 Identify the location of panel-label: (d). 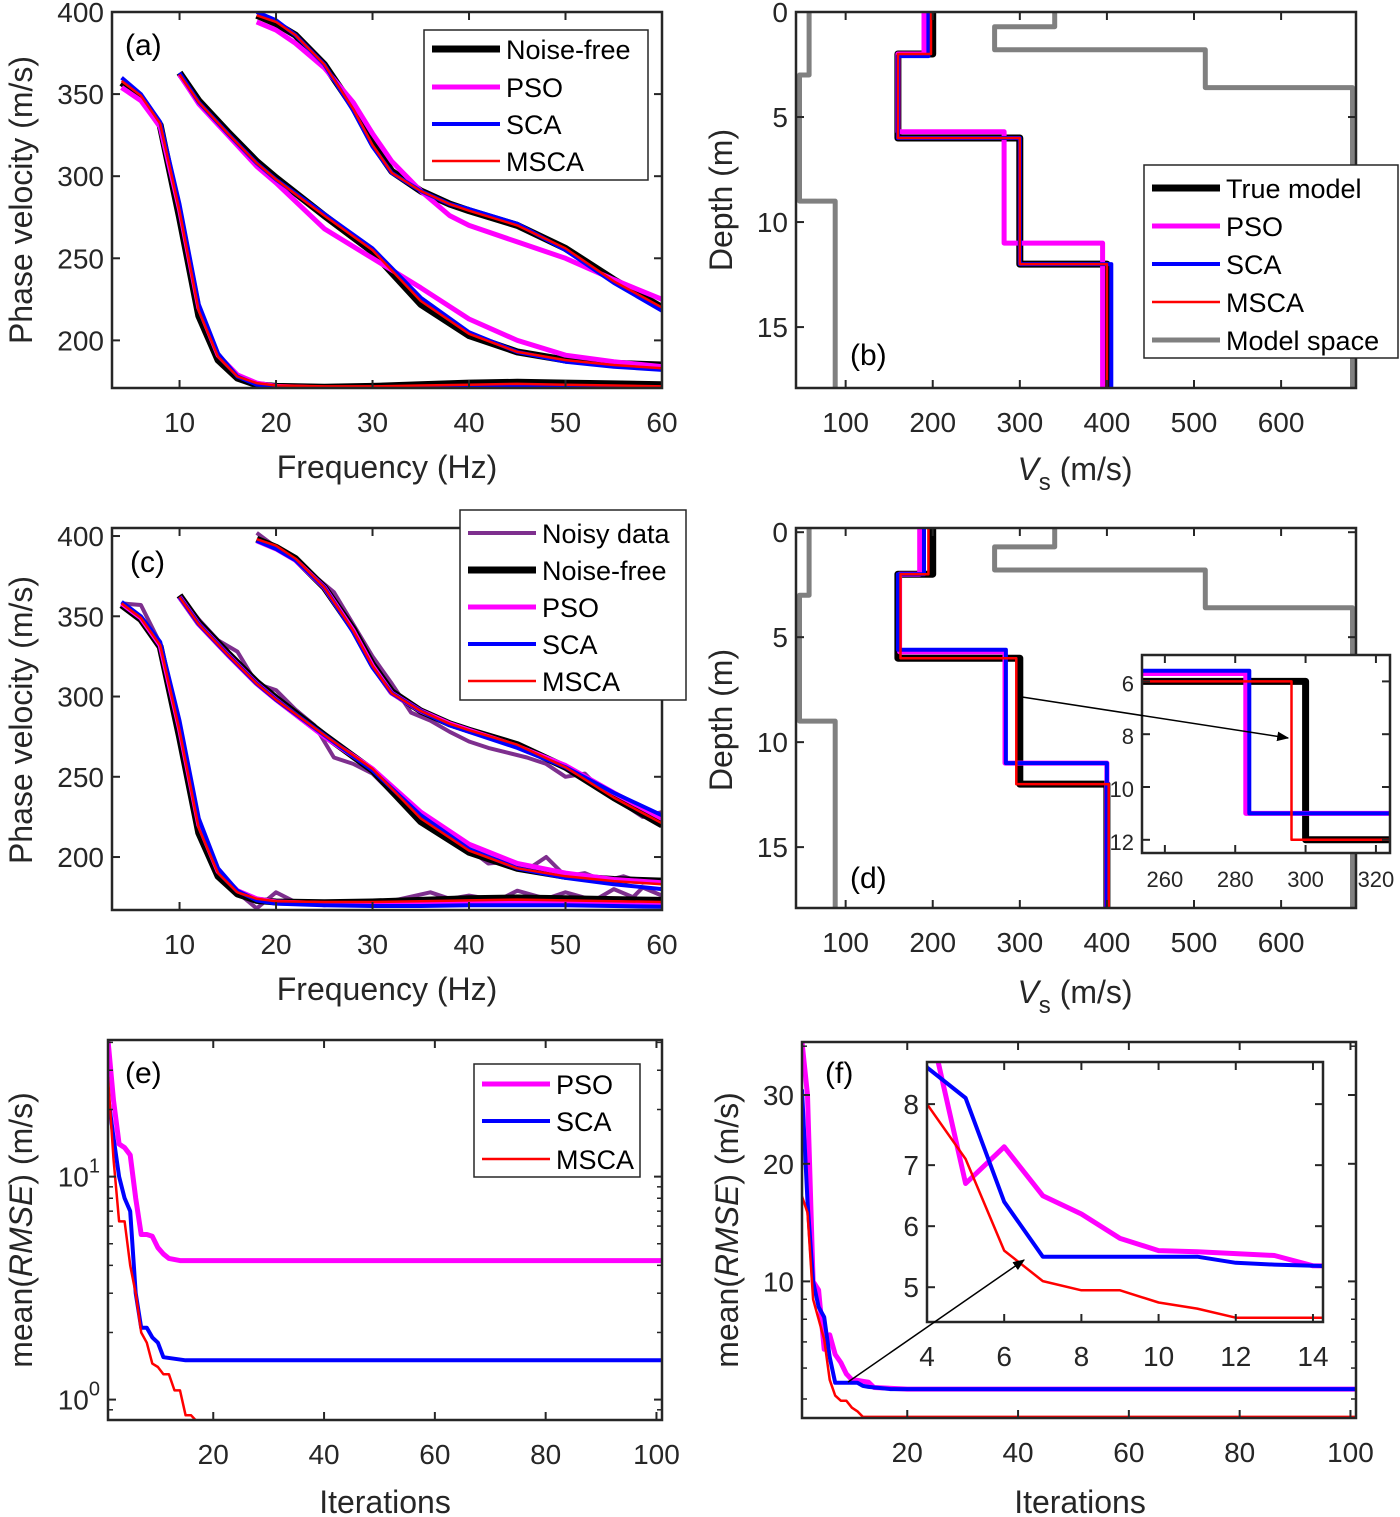
(868, 878).